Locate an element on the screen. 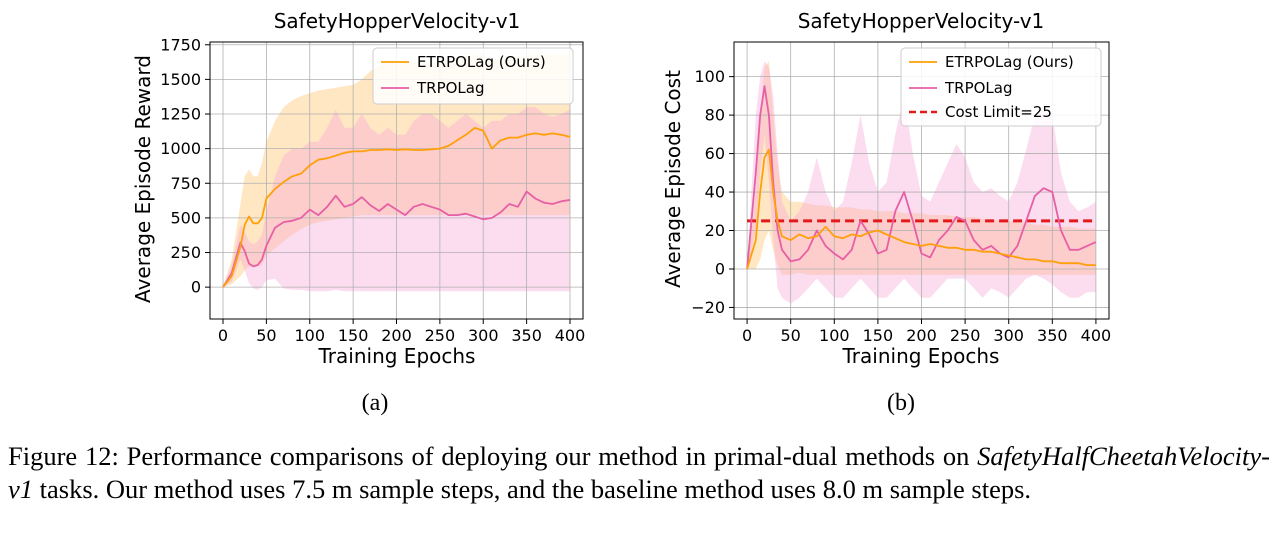 The height and width of the screenshot is (552, 1279). y-tick-label: 100 is located at coordinates (709, 76).